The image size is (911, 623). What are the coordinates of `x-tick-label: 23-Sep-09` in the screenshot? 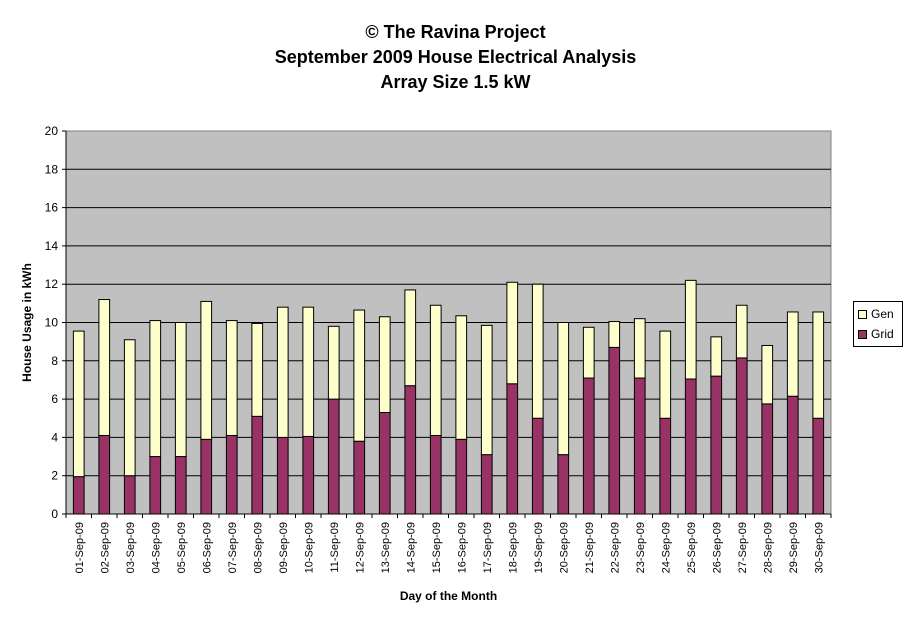 It's located at (641, 547).